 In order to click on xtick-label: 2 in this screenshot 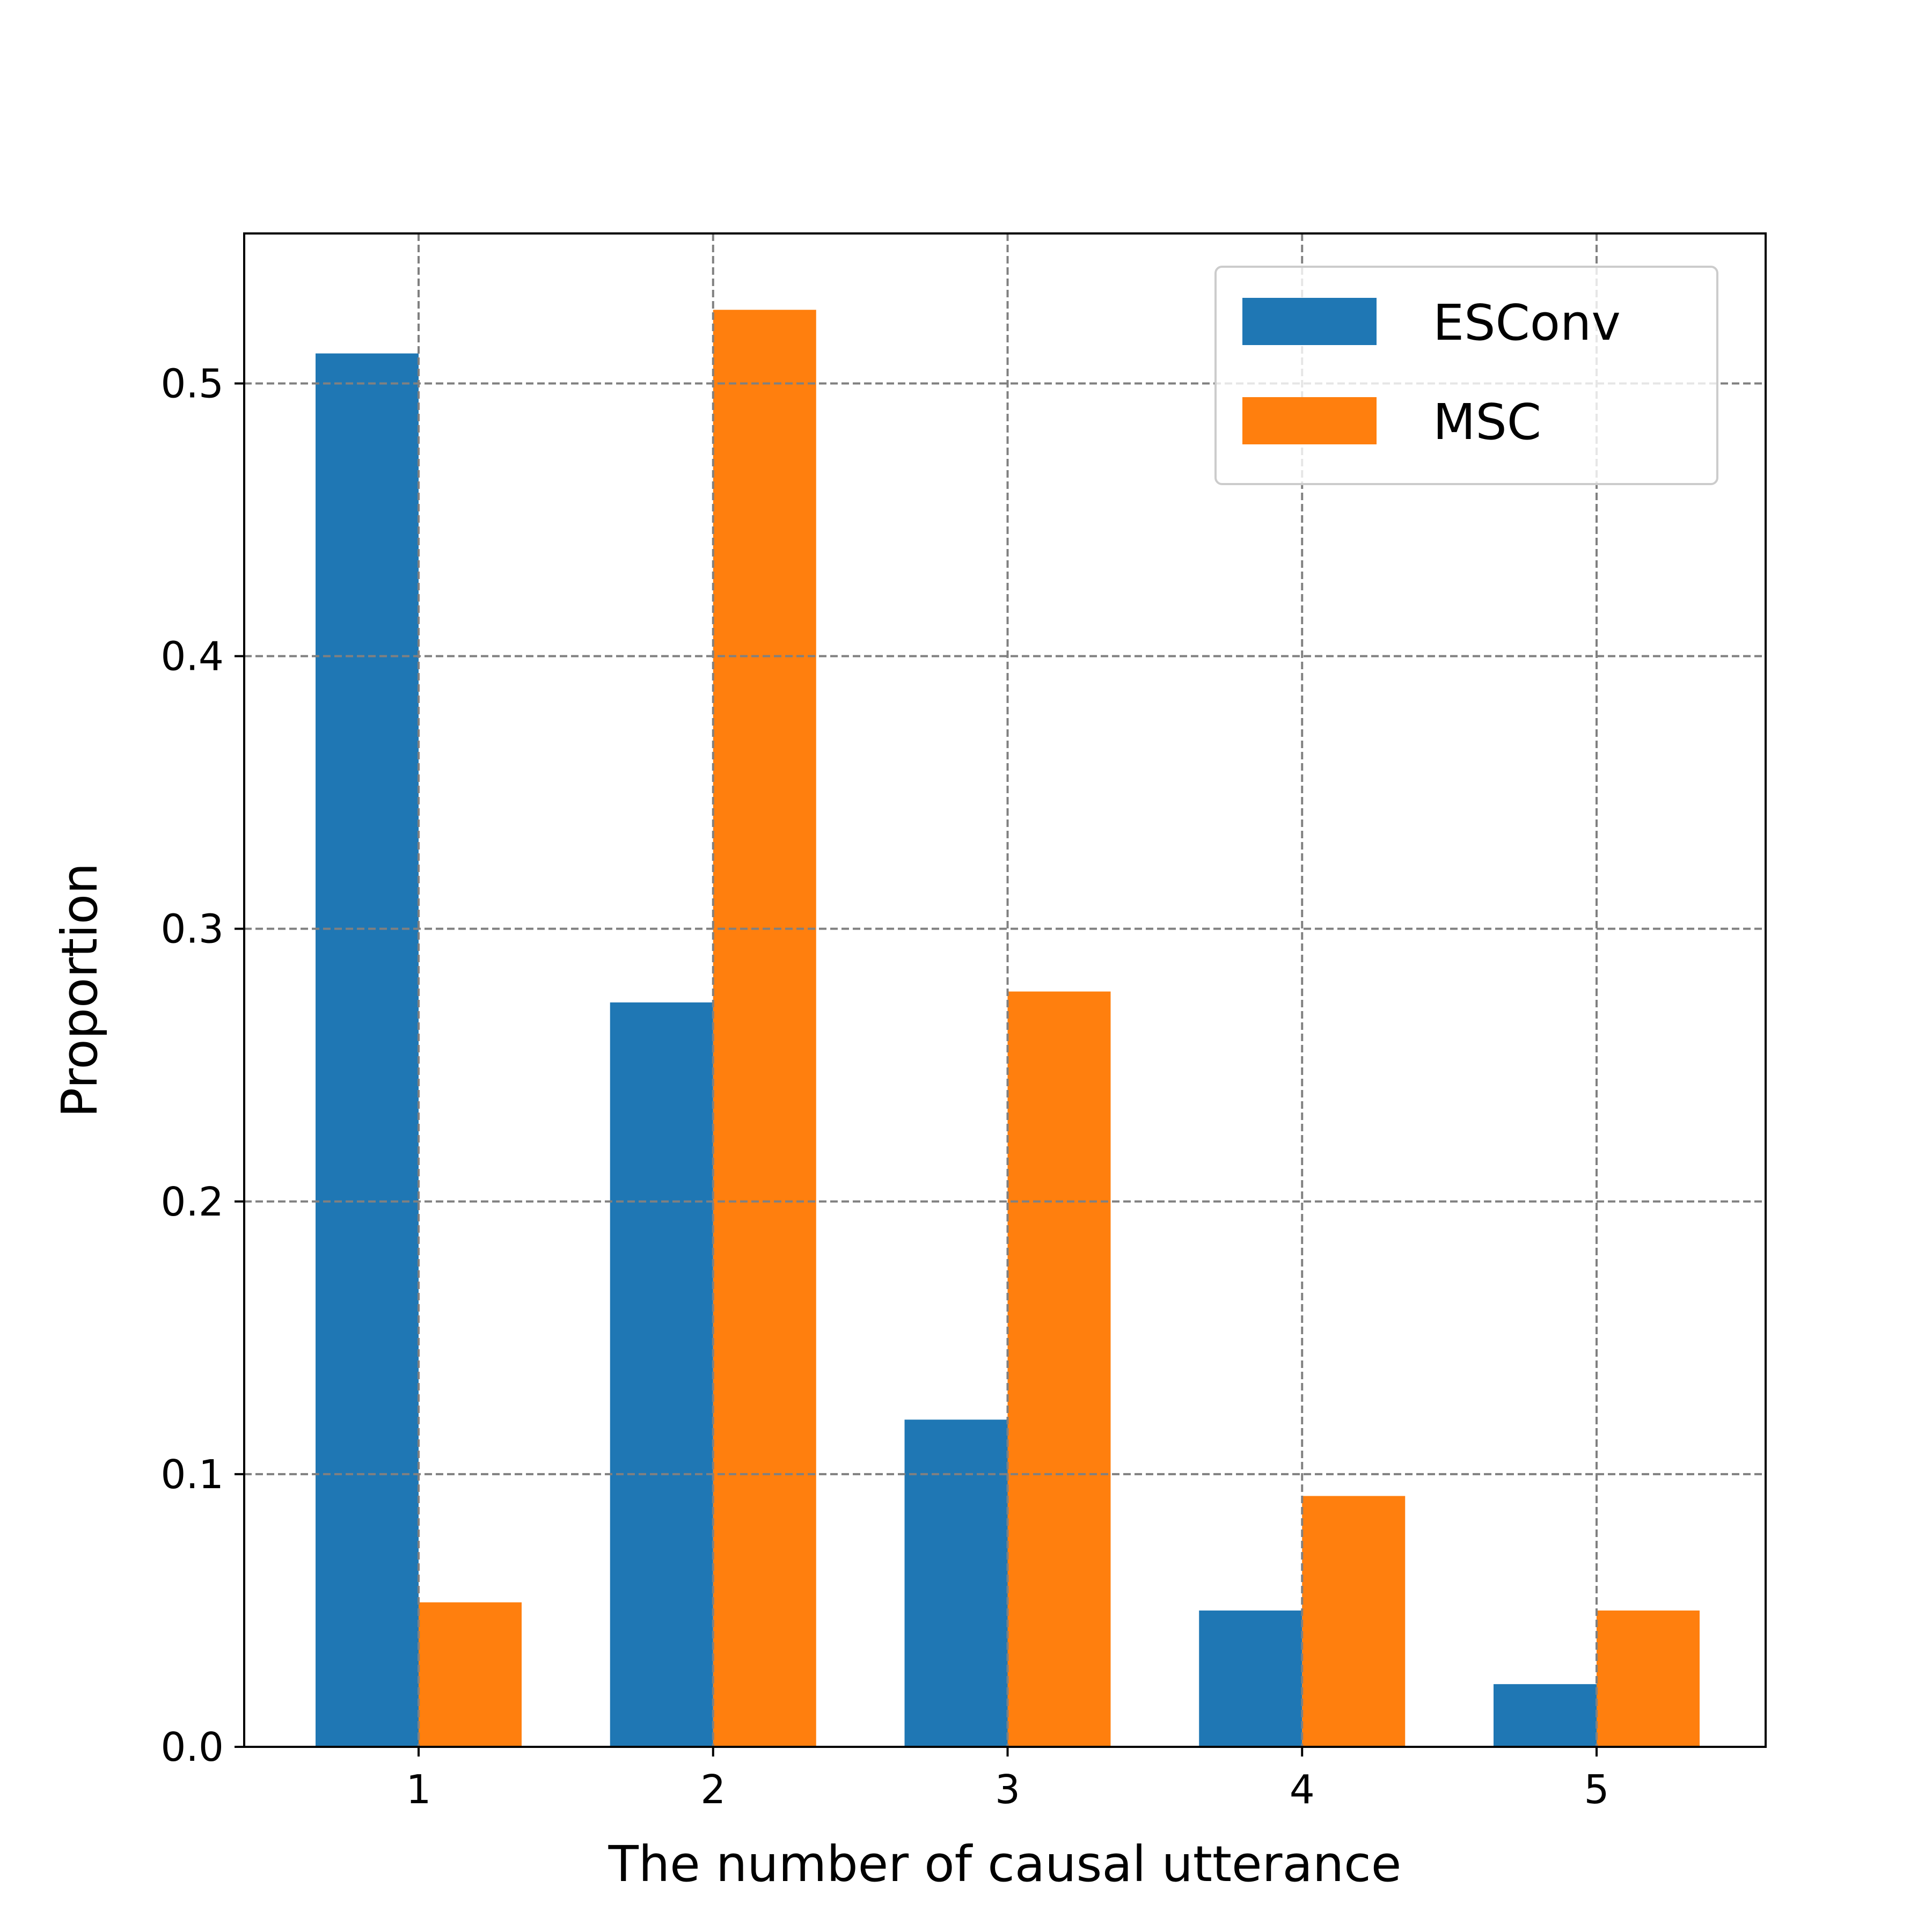, I will do `click(713, 1790)`.